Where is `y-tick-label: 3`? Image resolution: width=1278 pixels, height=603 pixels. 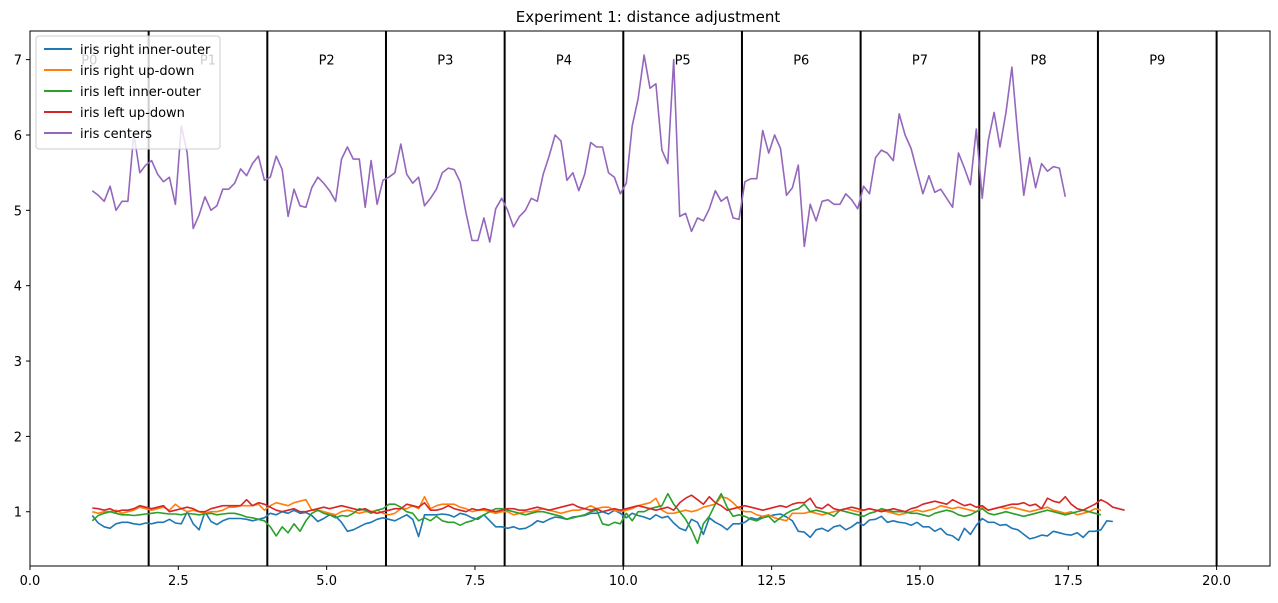 y-tick-label: 3 is located at coordinates (18, 362).